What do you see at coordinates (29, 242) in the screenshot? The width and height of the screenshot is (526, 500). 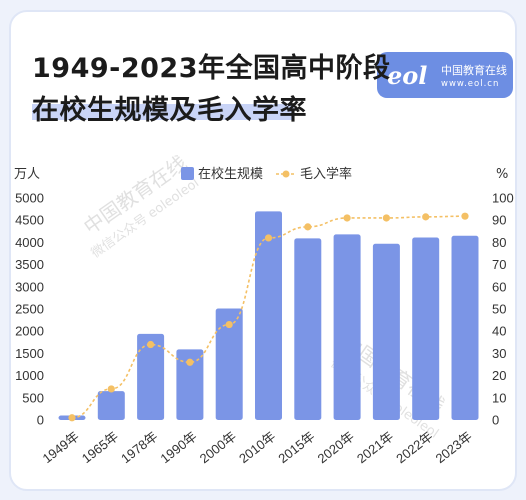 I see `y-left-tick-label: 4000` at bounding box center [29, 242].